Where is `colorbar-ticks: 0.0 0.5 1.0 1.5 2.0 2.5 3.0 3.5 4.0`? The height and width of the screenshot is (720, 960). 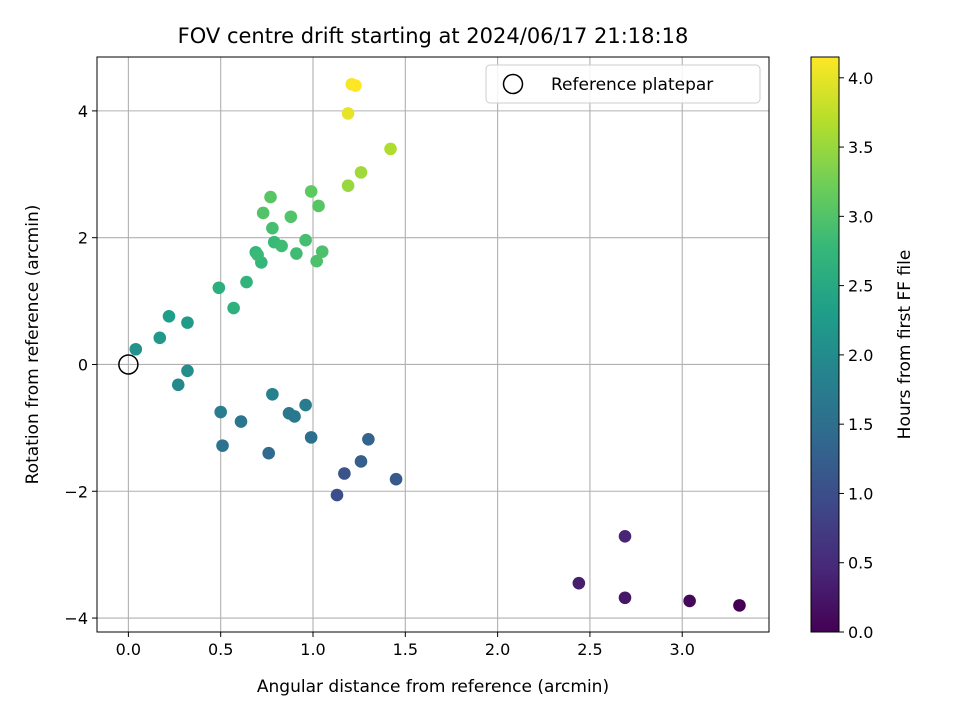 colorbar-ticks: 0.0 0.5 1.0 1.5 2.0 2.5 3.0 3.5 4.0 is located at coordinates (856, 355).